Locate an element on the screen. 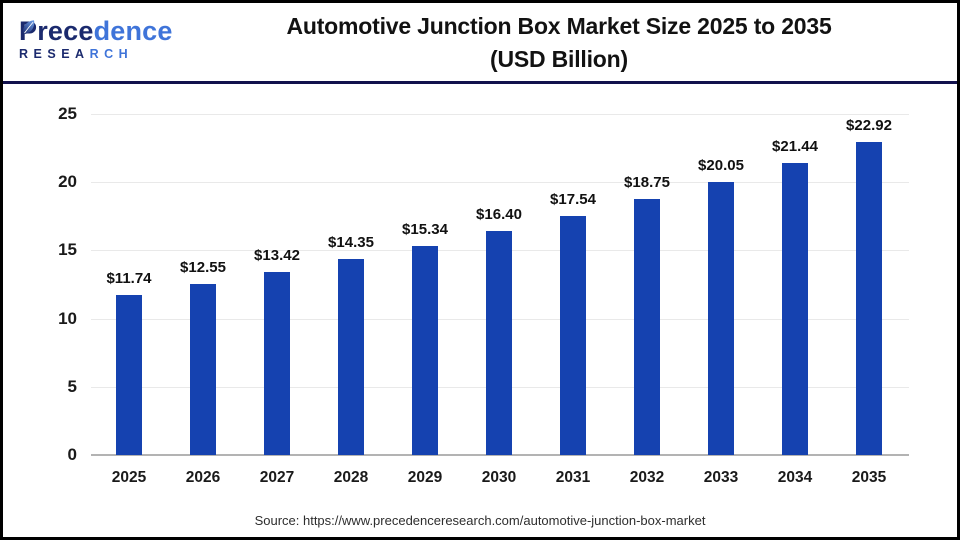  bar-value-label-2031: $17.54 is located at coordinates (573, 199).